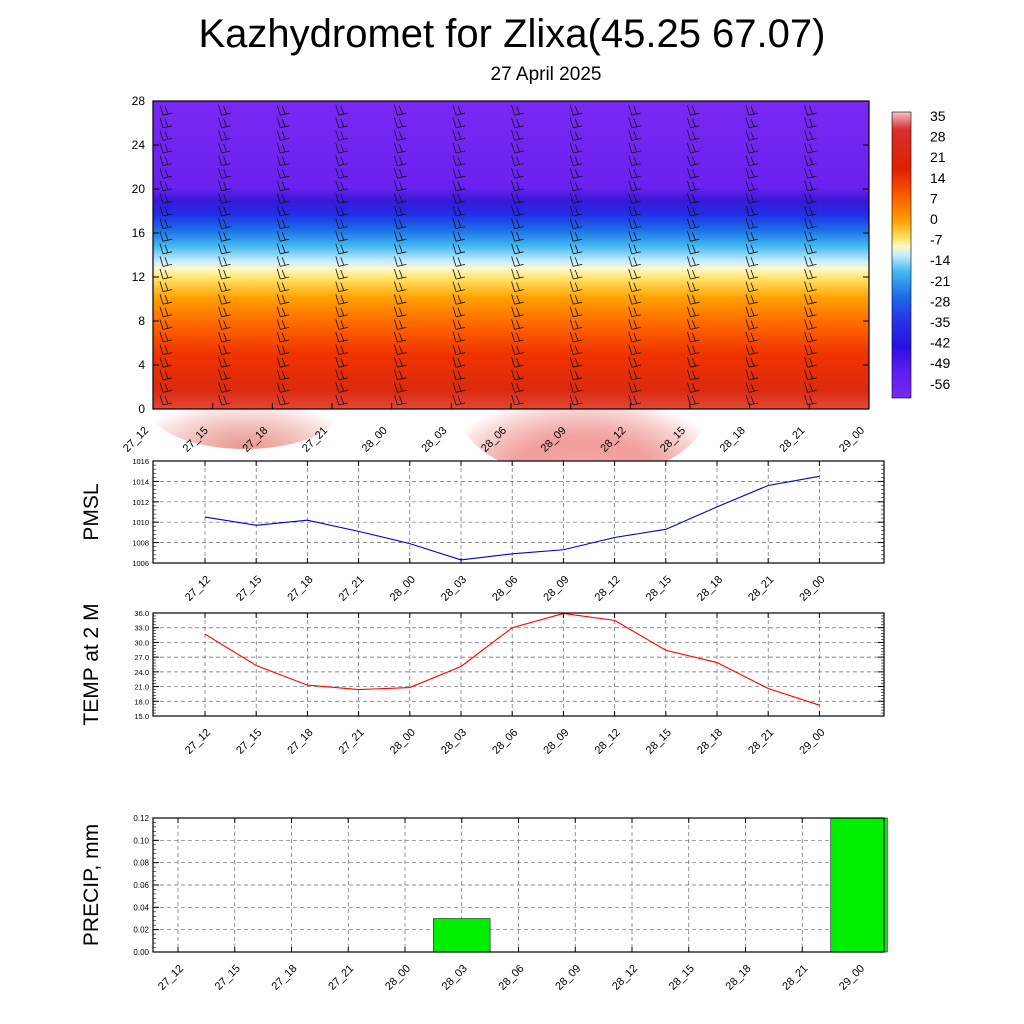 This screenshot has width=1024, height=1024. Describe the element at coordinates (141, 628) in the screenshot. I see `y-tick-label: 33.0` at that location.